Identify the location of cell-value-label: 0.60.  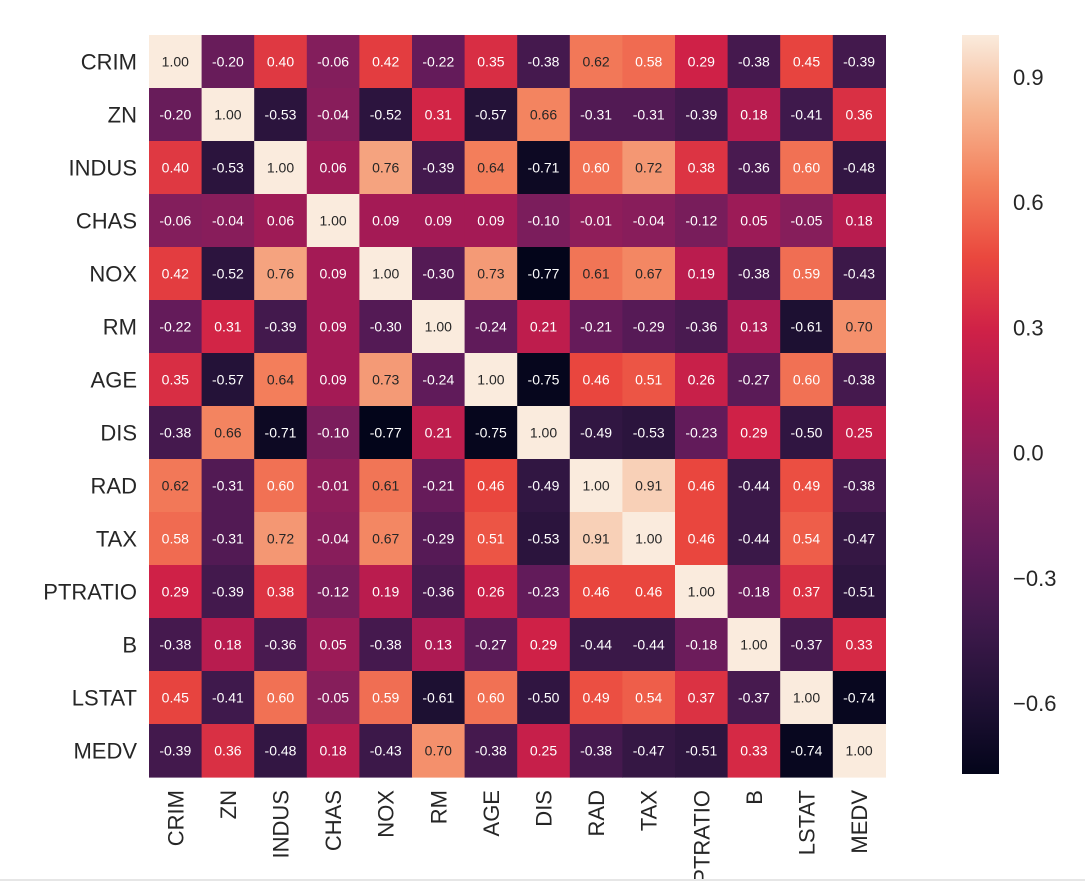
(806, 168).